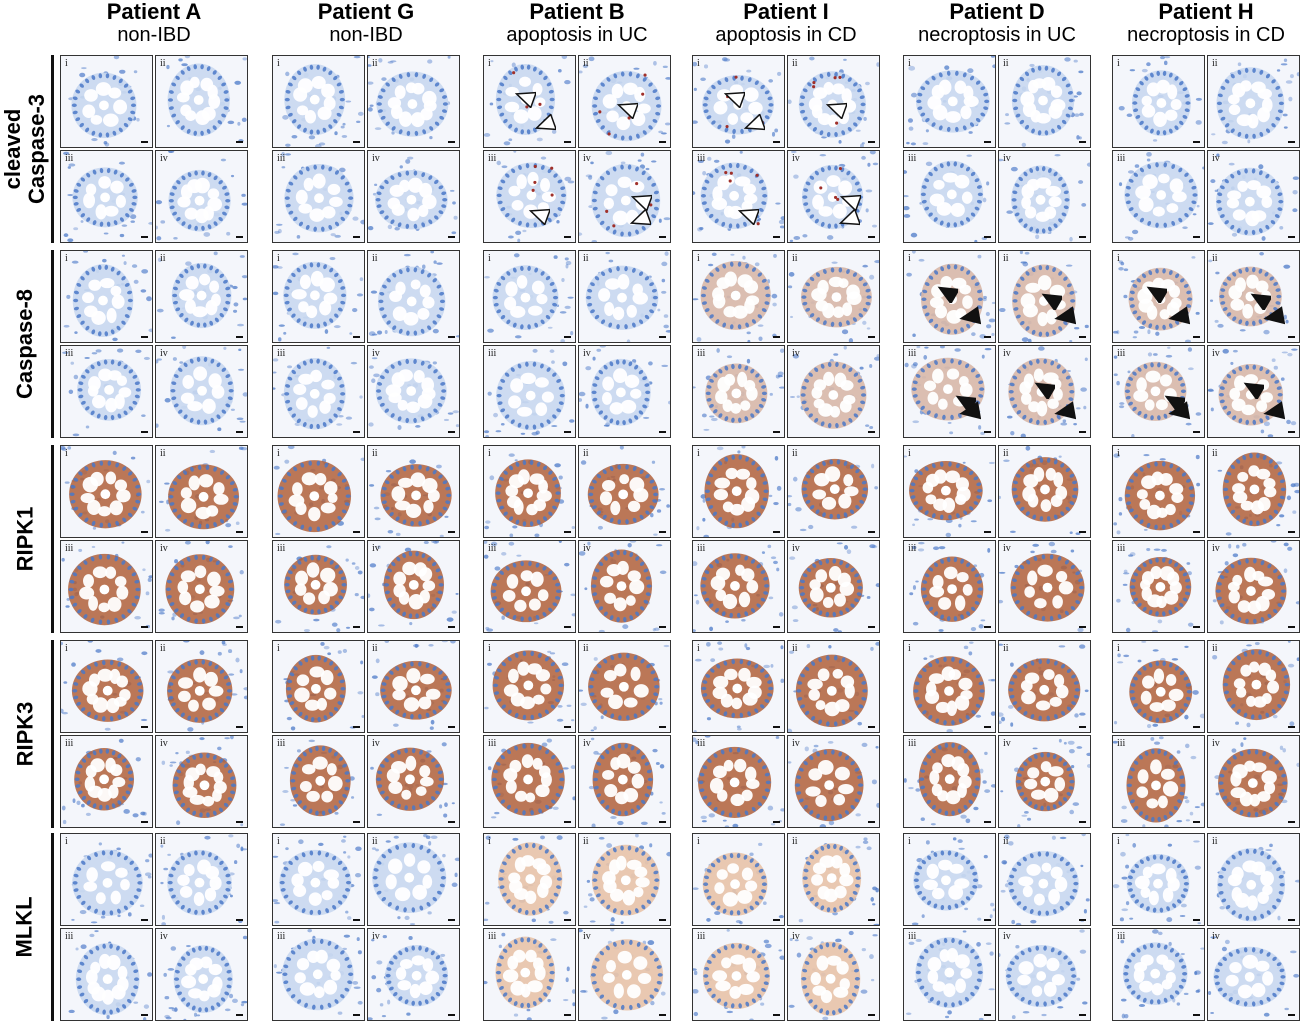 The height and width of the screenshot is (1022, 1300). Describe the element at coordinates (25, 734) in the screenshot. I see `row-label-line2: RIPK3` at that location.